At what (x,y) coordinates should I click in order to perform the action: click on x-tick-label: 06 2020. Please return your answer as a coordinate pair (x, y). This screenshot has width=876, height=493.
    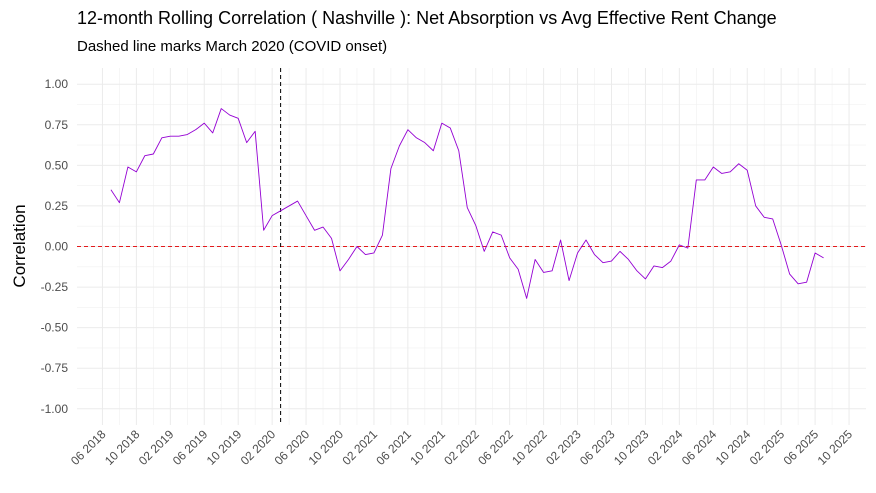
    Looking at the image, I should click on (292, 447).